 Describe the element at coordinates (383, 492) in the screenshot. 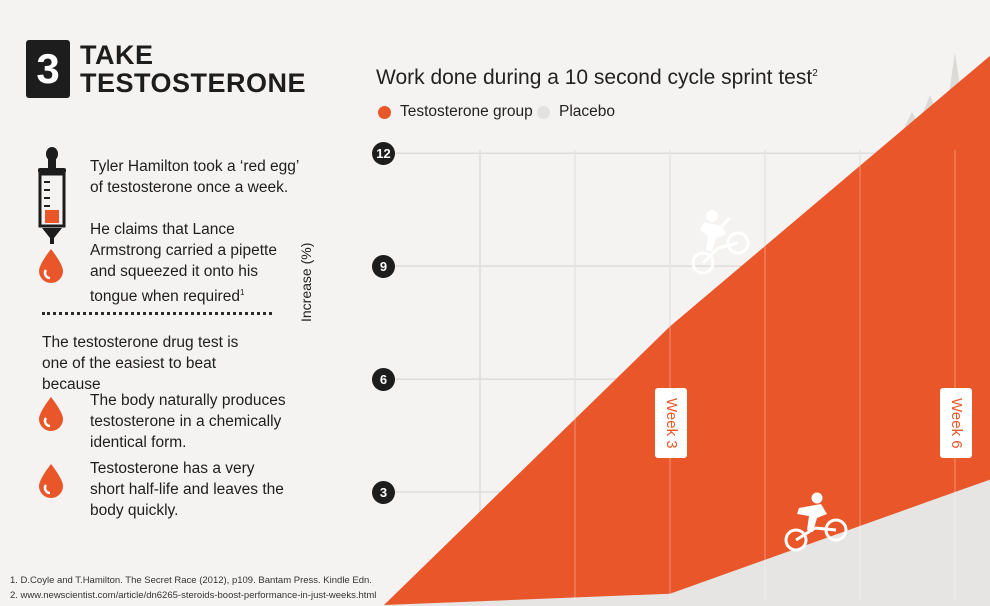

I see `y-tick-label: 3` at that location.